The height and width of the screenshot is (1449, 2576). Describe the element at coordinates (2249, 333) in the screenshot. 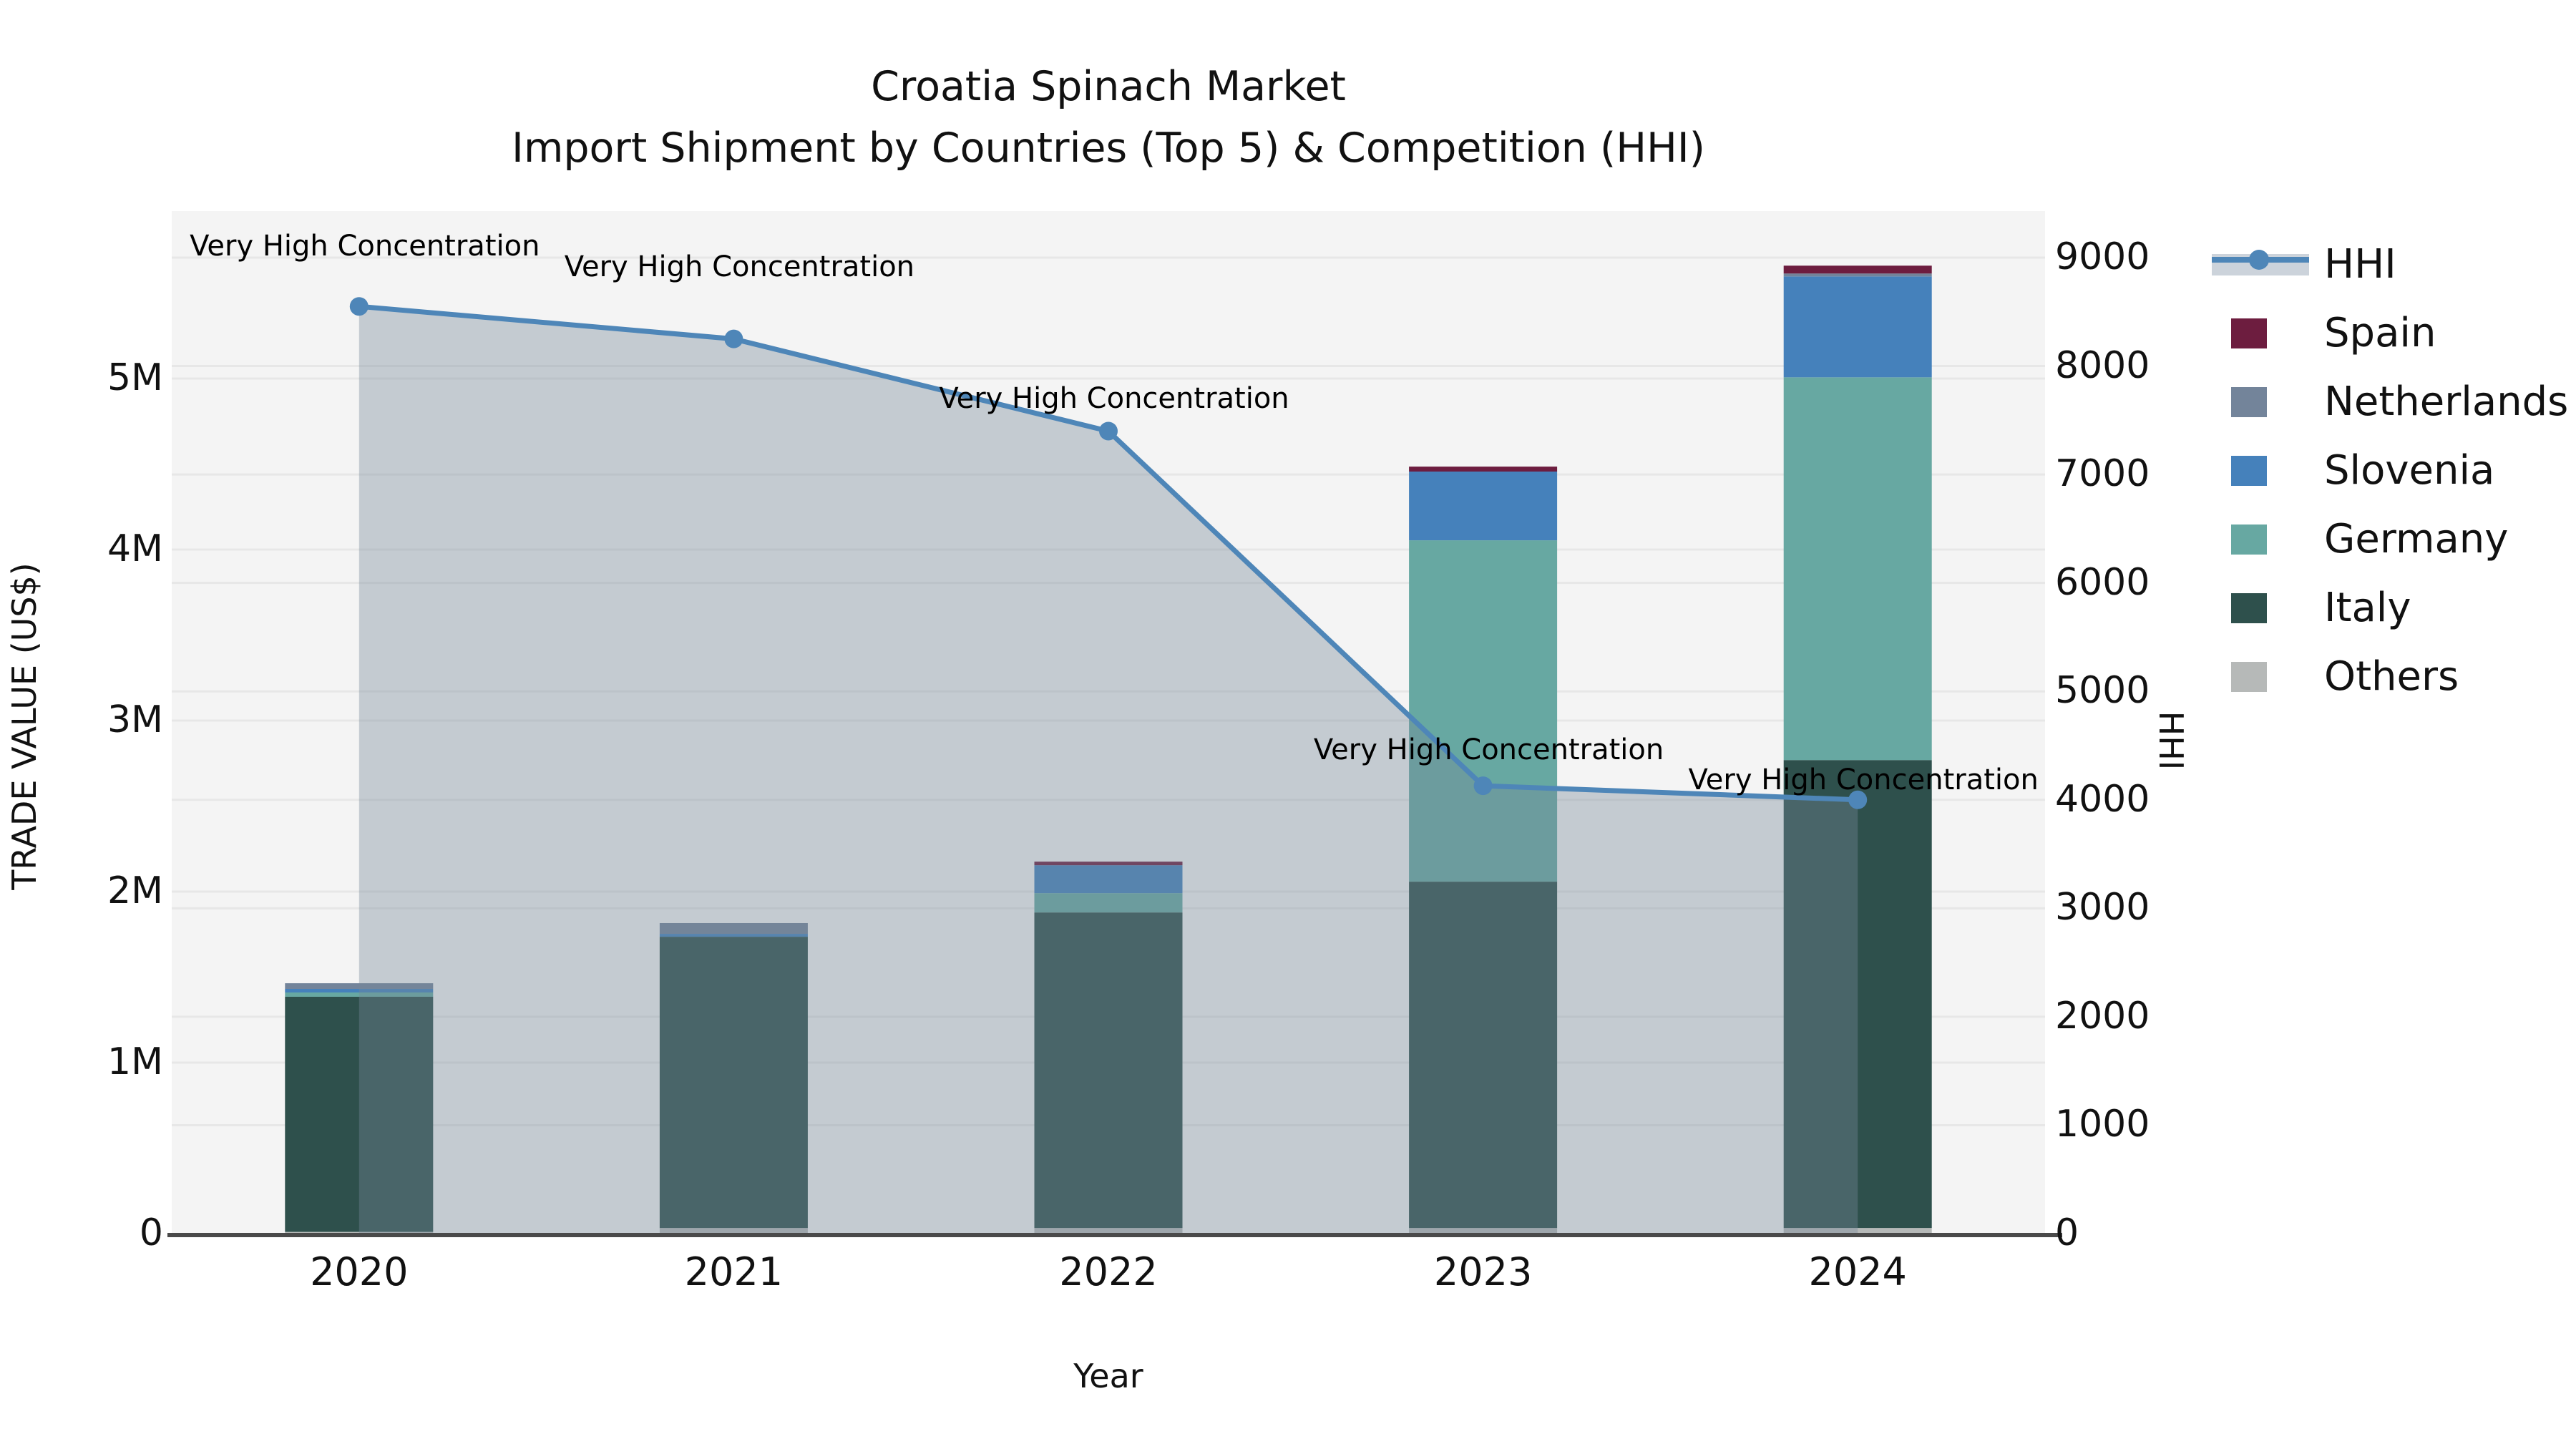

I see `legend-swatch-spain` at that location.